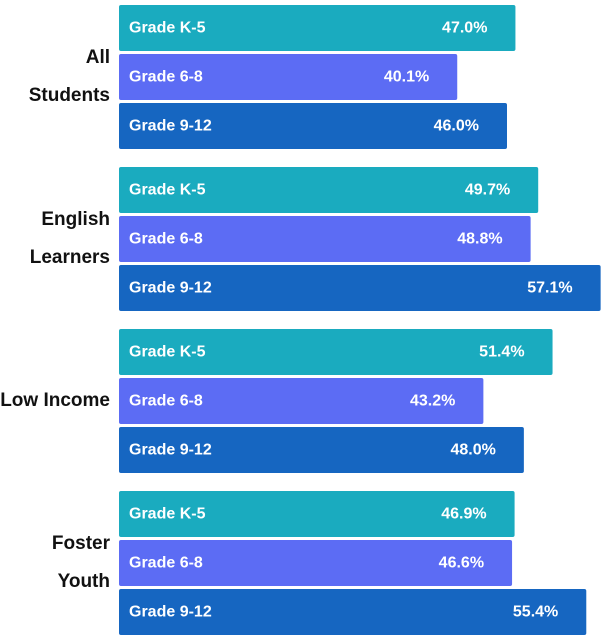  What do you see at coordinates (535, 612) in the screenshot?
I see `value-label: 55.4%` at bounding box center [535, 612].